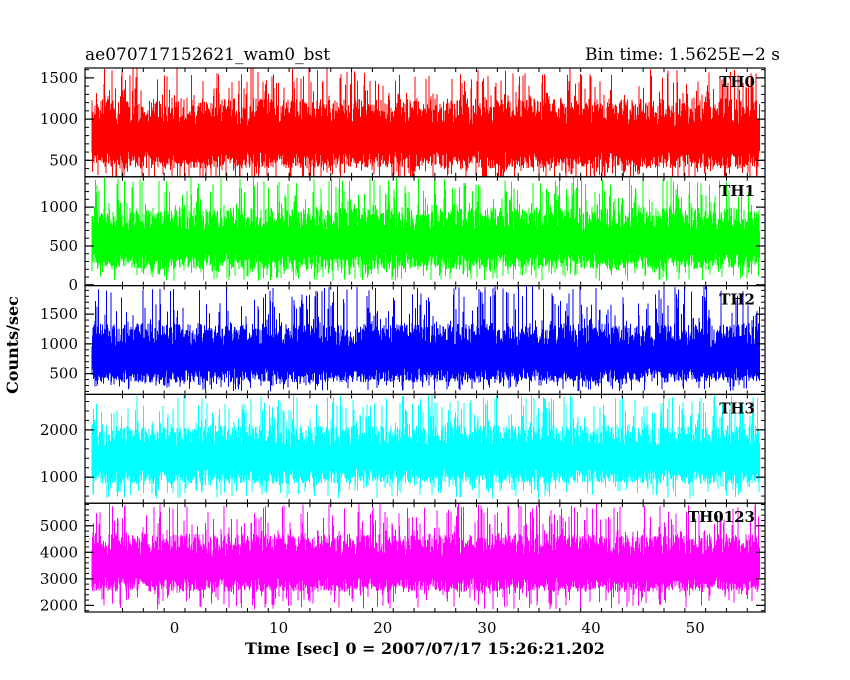 Image resolution: width=850 pixels, height=680 pixels. I want to click on y-tick-label: 4000, so click(59, 552).